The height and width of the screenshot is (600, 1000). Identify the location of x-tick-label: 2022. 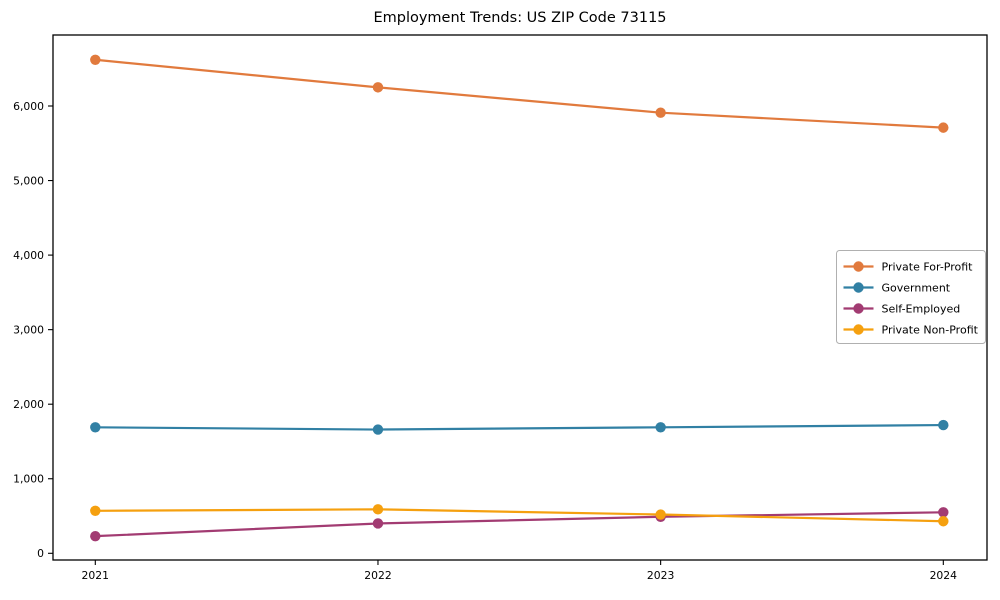
(377, 575).